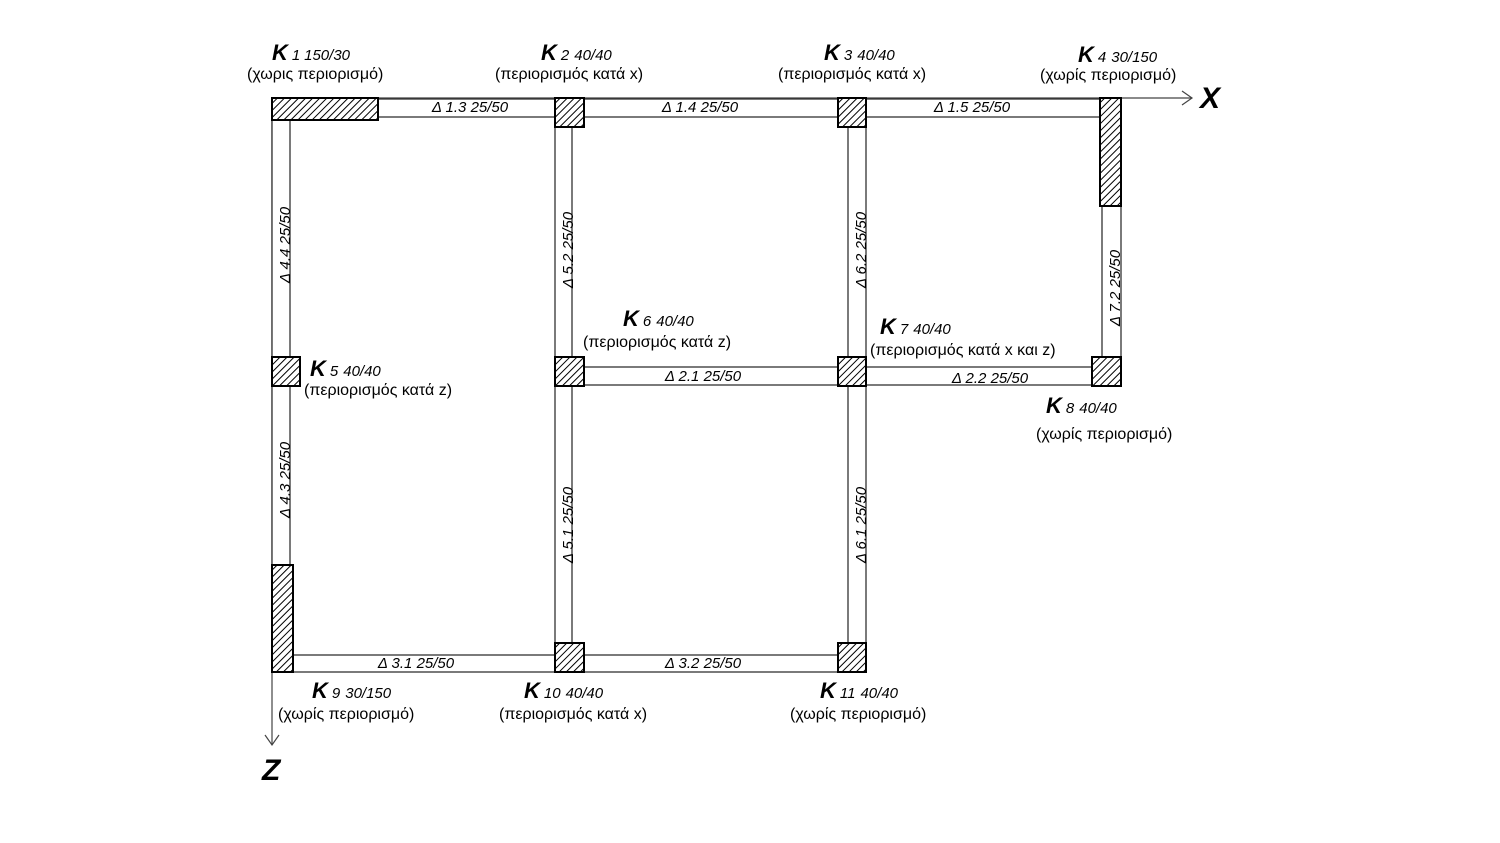 The width and height of the screenshot is (1500, 843). I want to click on column-k10, so click(569, 657).